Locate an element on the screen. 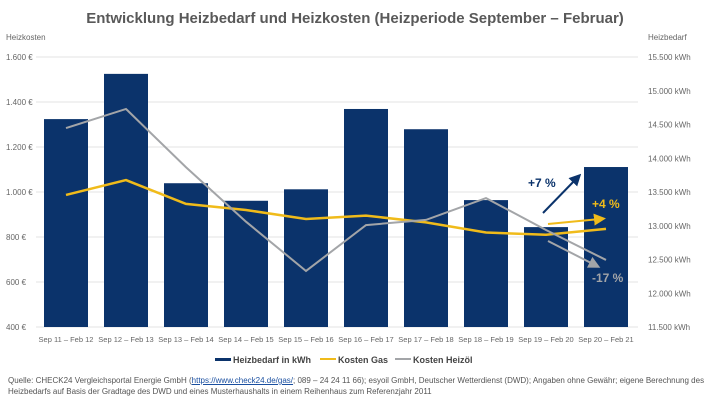 The image size is (710, 401). x-tick-label: Sep 17 – Feb 18 is located at coordinates (425, 339).